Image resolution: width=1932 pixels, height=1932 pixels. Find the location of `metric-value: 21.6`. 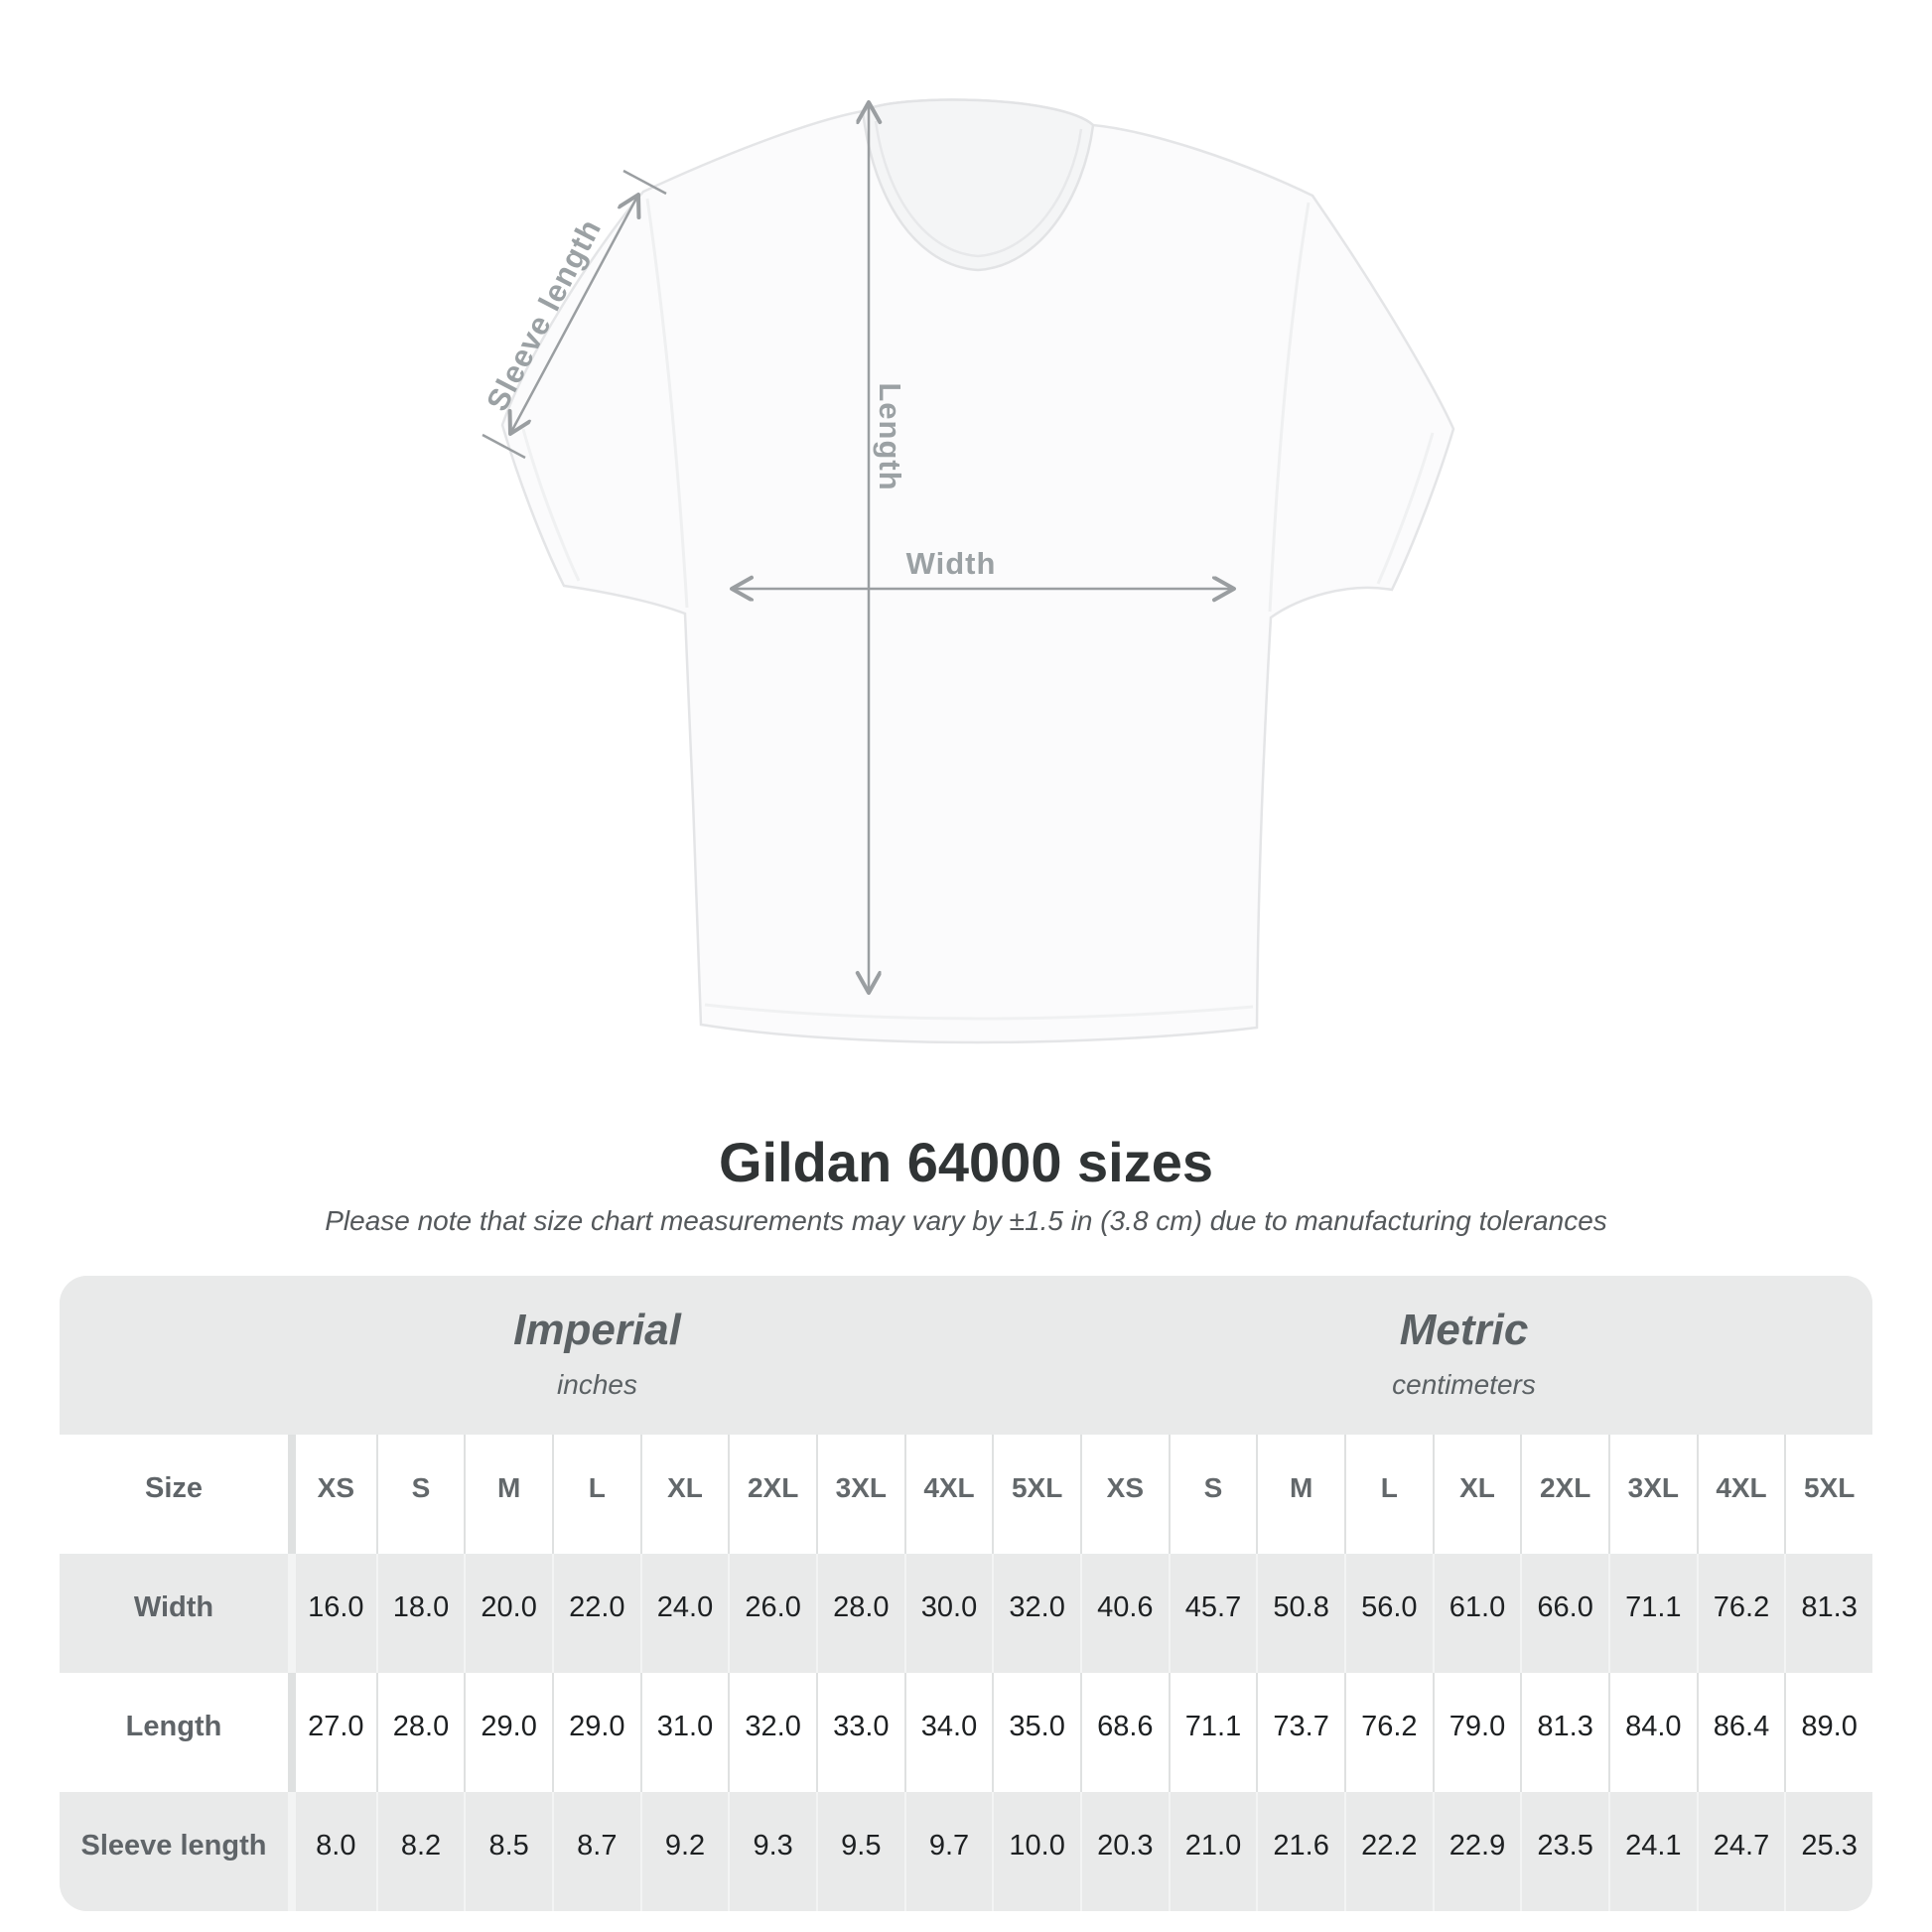

metric-value: 21.6 is located at coordinates (1300, 1852).